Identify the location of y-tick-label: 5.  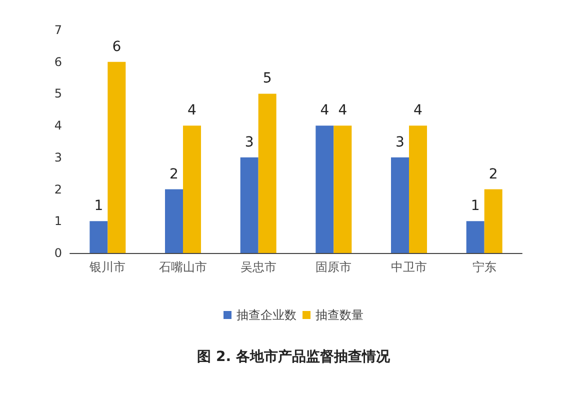
(58, 93).